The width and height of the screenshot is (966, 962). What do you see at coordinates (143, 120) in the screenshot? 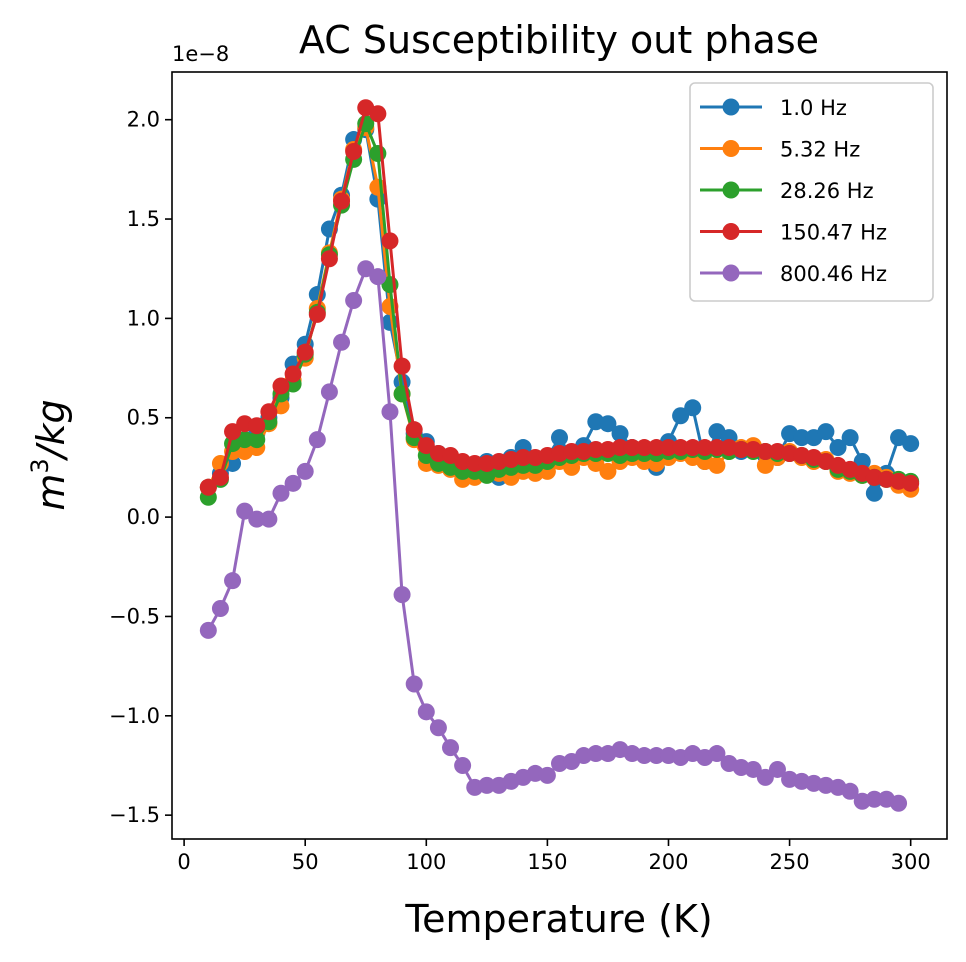
I see `y-tick-label: 2.0` at bounding box center [143, 120].